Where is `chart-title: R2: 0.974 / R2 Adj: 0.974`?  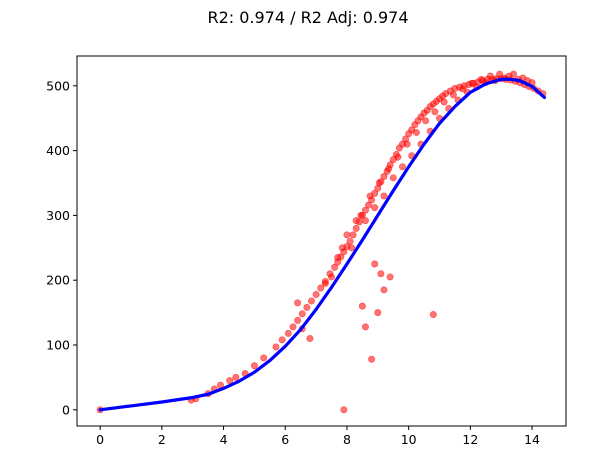 chart-title: R2: 0.974 / R2 Adj: 0.974 is located at coordinates (307, 17).